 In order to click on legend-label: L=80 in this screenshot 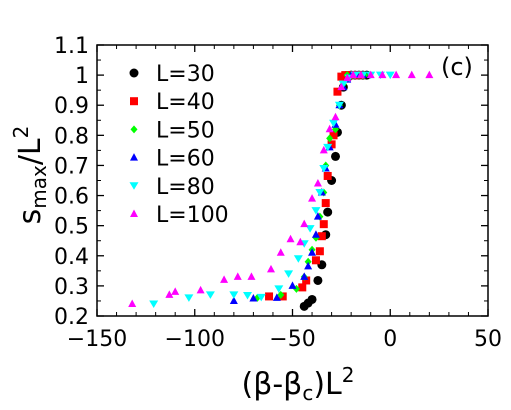, I will do `click(185, 187)`.